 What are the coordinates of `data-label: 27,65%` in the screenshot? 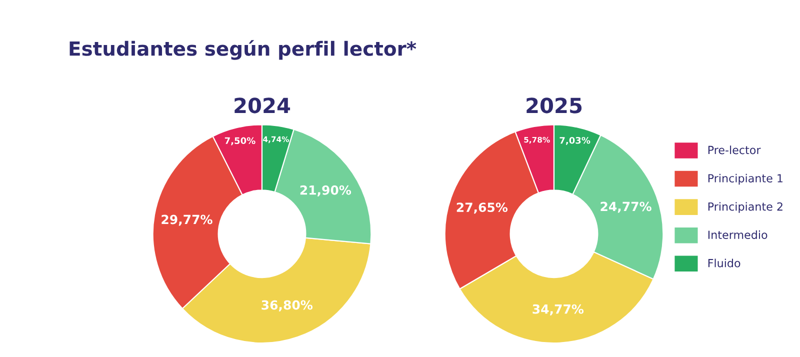 It's located at (482, 208).